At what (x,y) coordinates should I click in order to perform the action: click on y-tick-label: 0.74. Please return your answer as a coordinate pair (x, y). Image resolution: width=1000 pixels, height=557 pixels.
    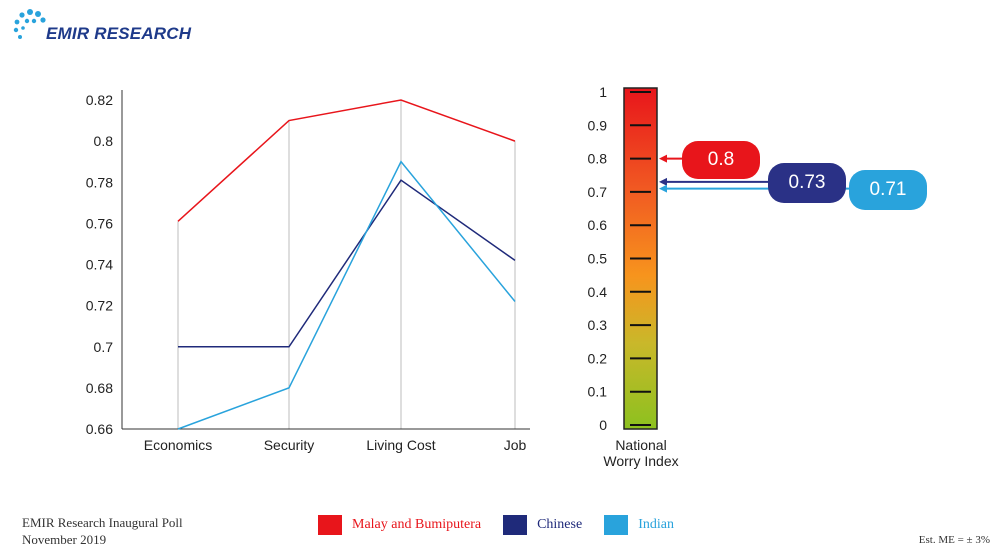
    Looking at the image, I should click on (99, 265).